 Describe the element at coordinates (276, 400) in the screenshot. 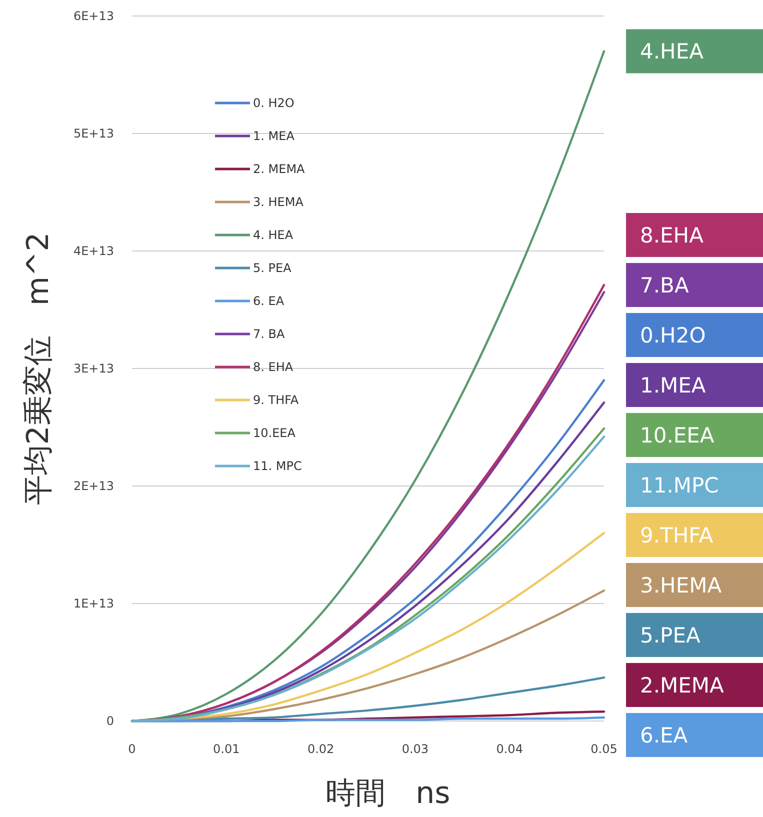

I see `legend-label: 9. THFA` at that location.